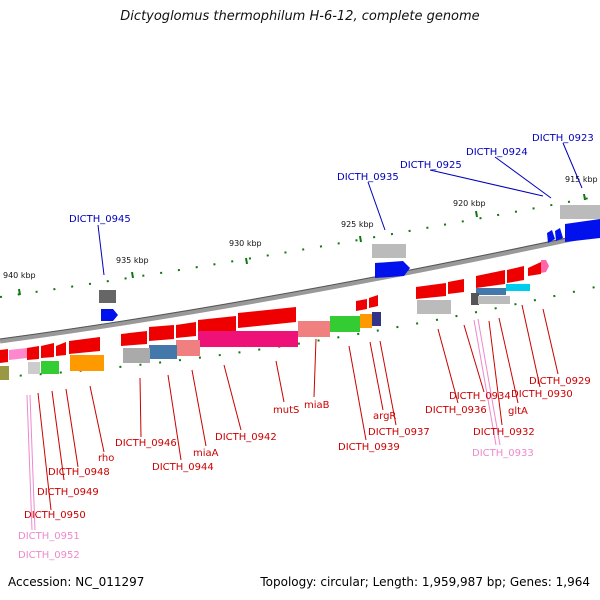  Describe the element at coordinates (317, 405) in the screenshot. I see `label-miab: miaB` at that location.